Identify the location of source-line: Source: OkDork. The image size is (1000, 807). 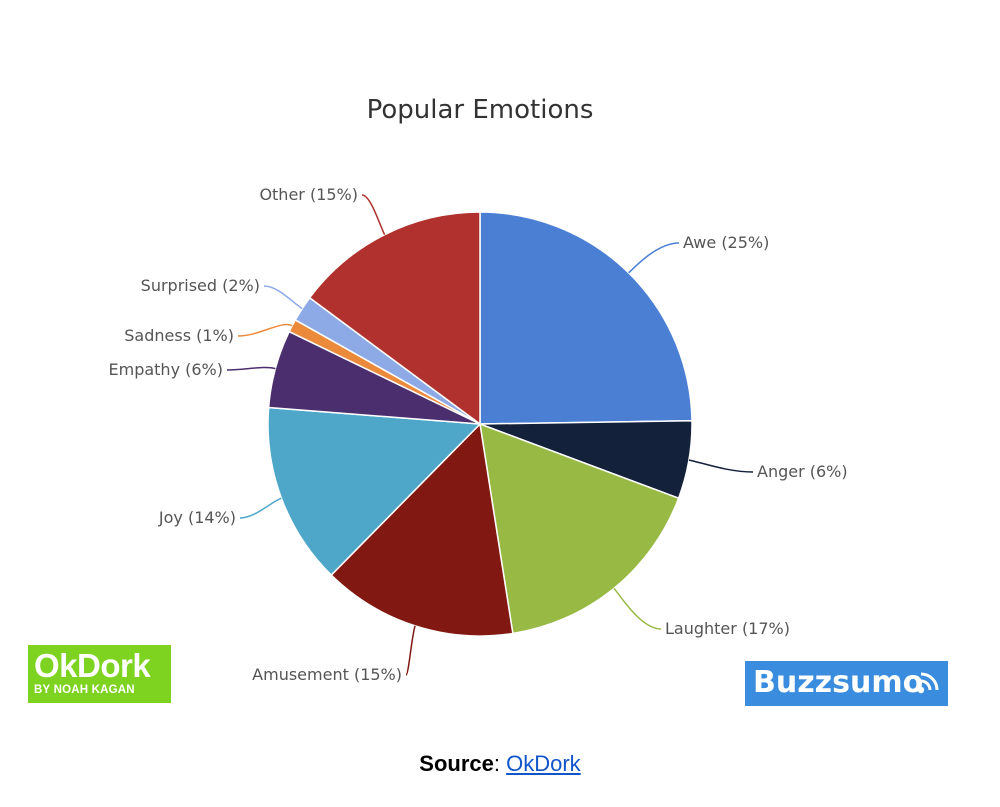
(500, 764).